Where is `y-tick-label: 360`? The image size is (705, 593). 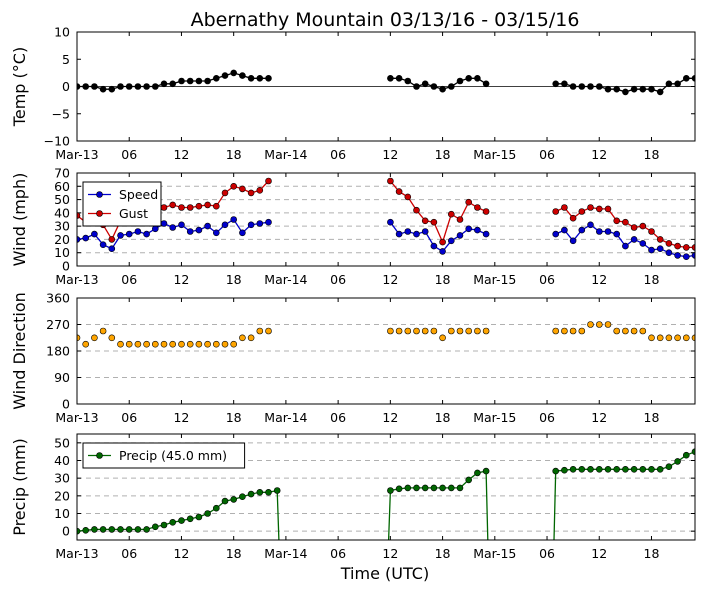 y-tick-label: 360 is located at coordinates (58, 298).